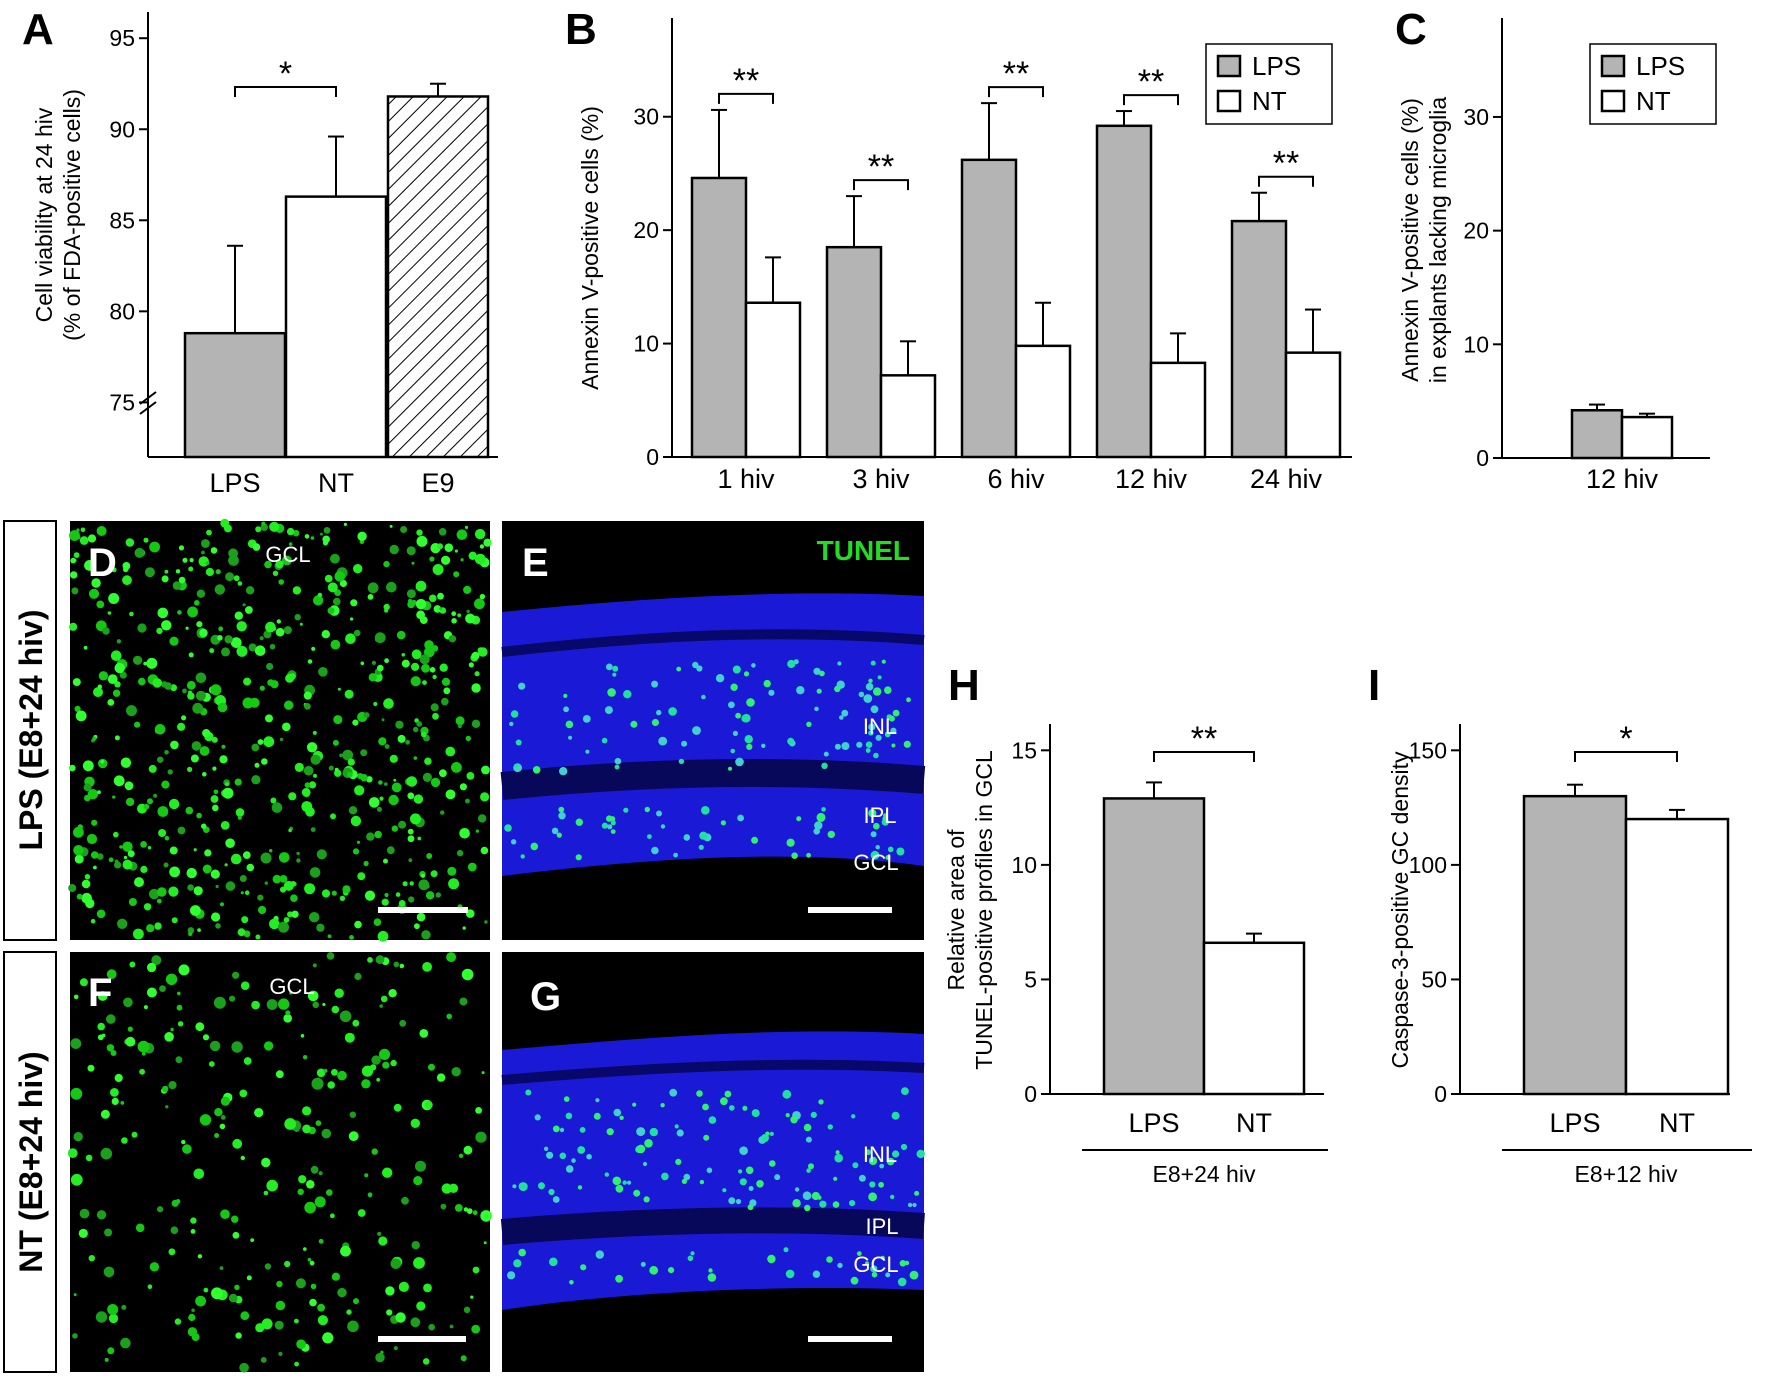 The height and width of the screenshot is (1378, 1772). Describe the element at coordinates (1313, 405) in the screenshot. I see `chart-b-bar-nt` at that location.